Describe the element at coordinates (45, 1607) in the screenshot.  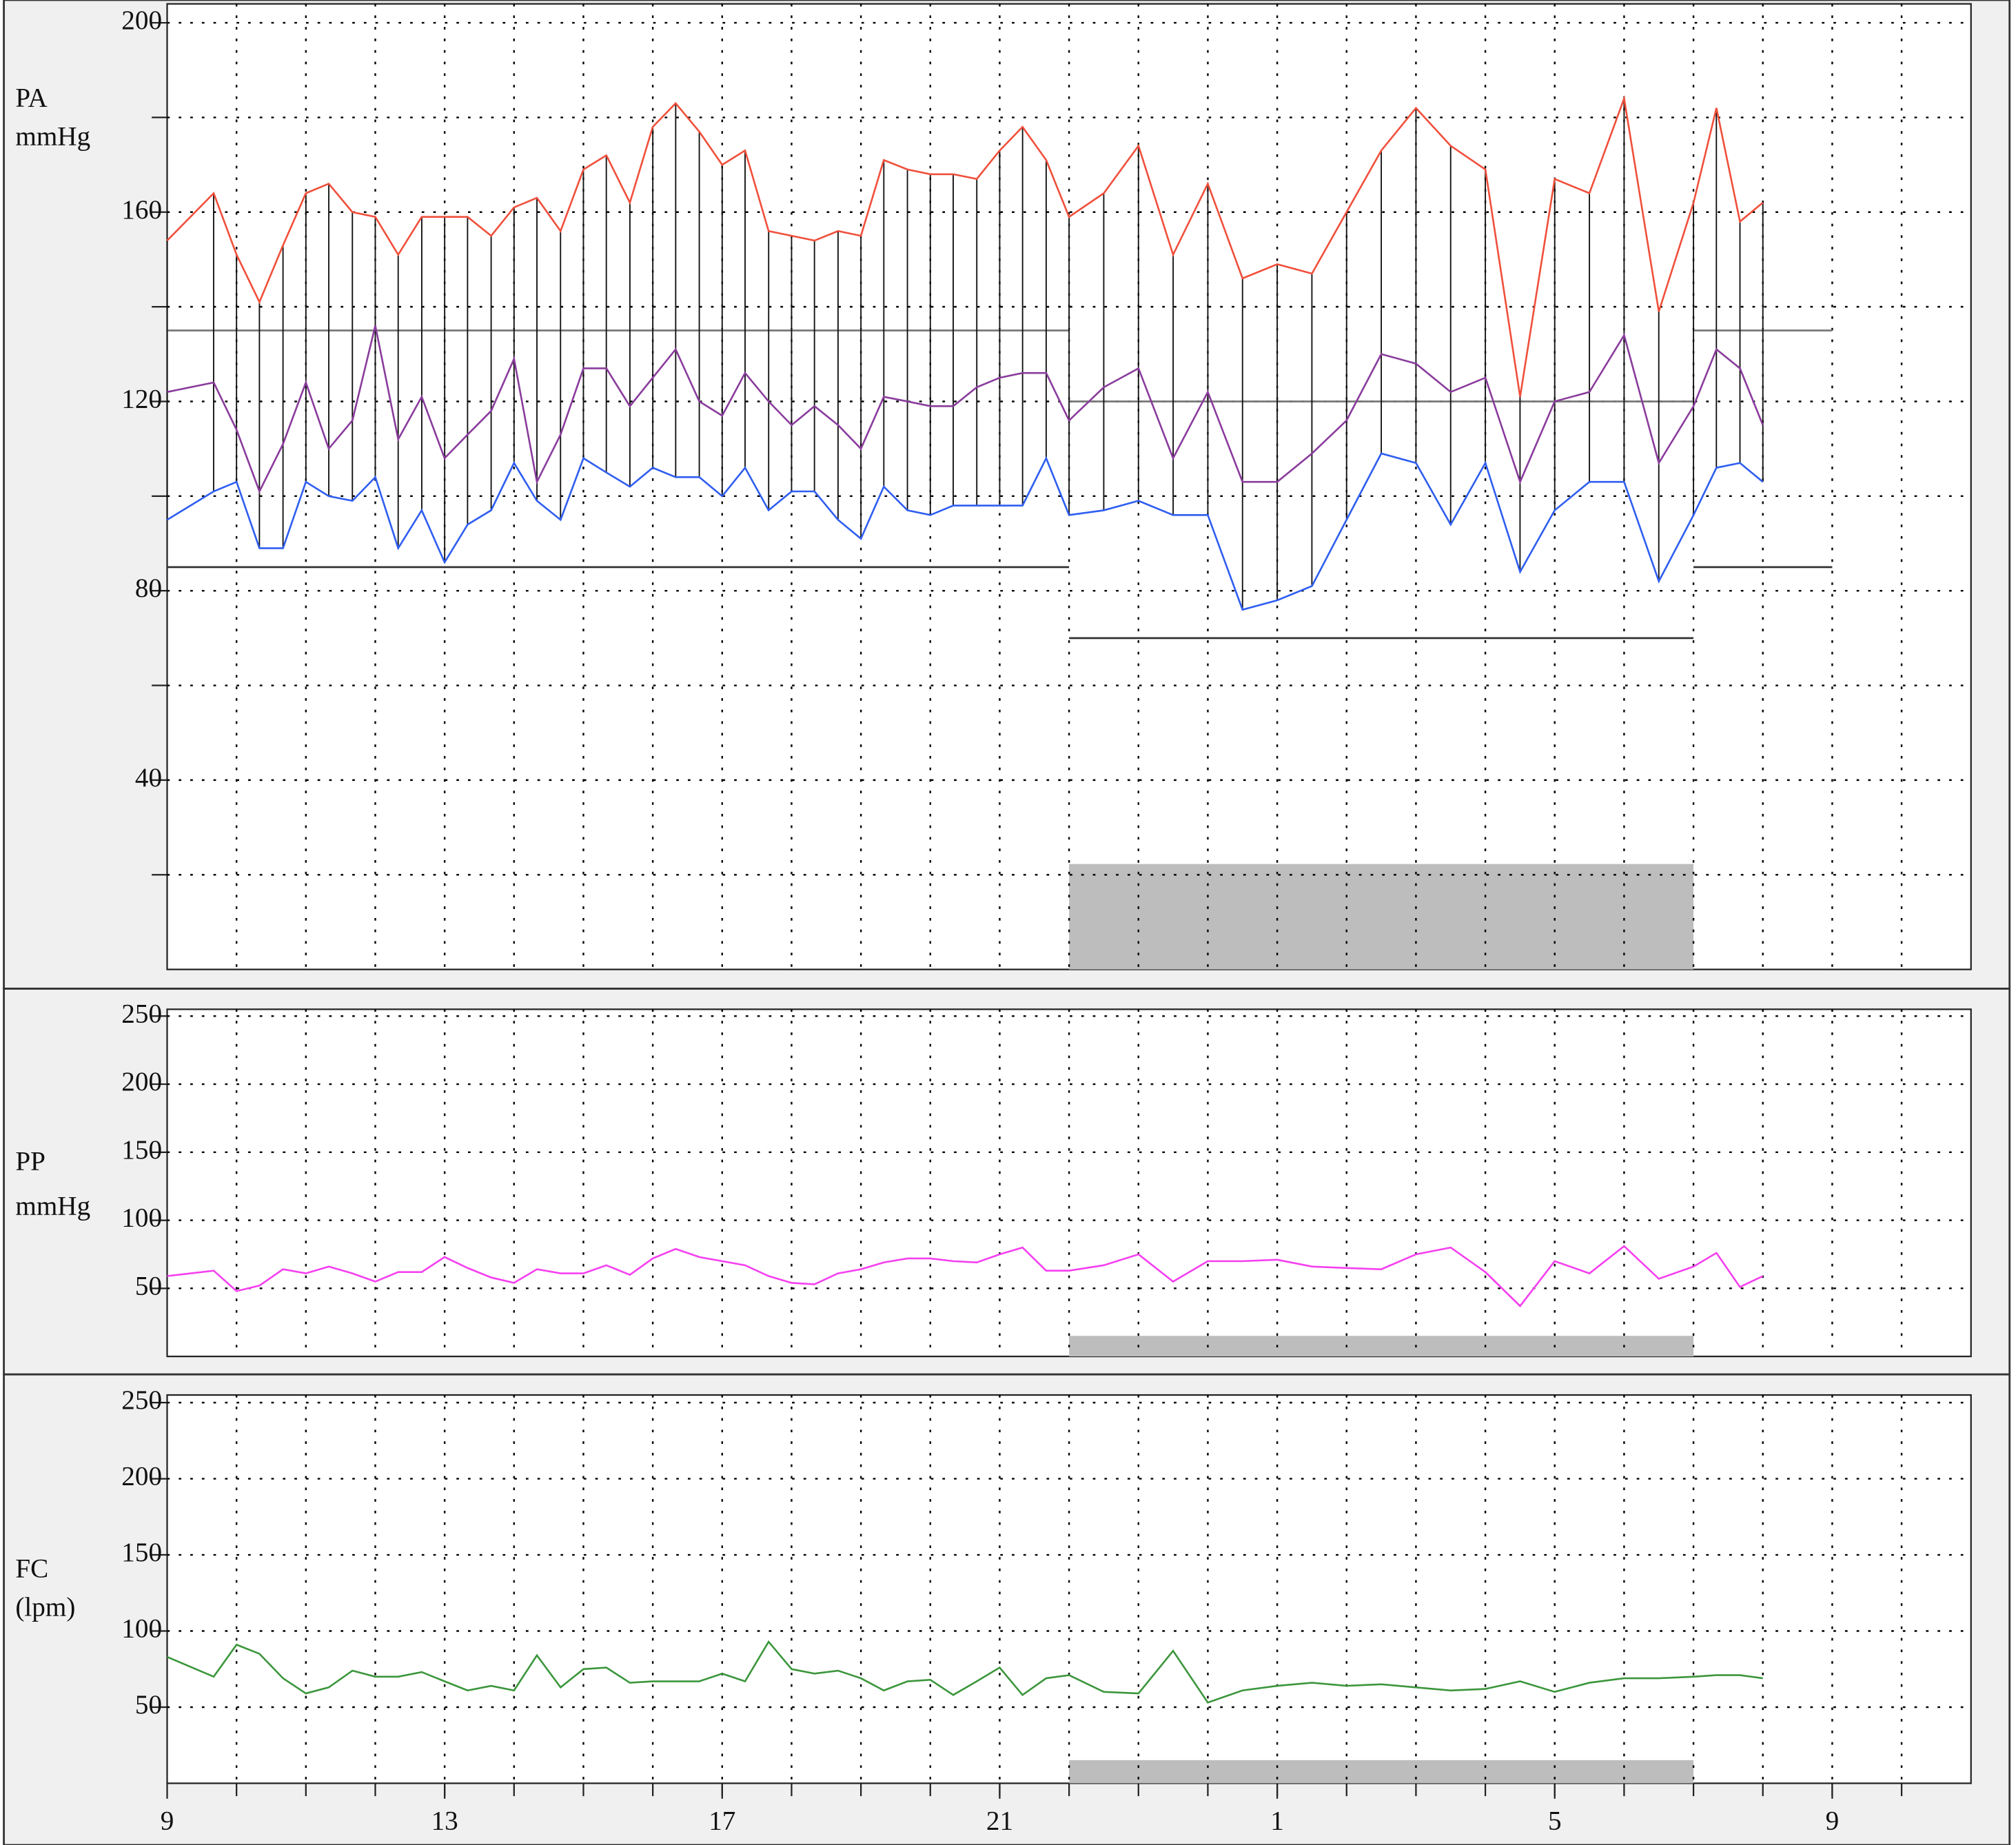
I see `axis-title: (lpm)` at that location.